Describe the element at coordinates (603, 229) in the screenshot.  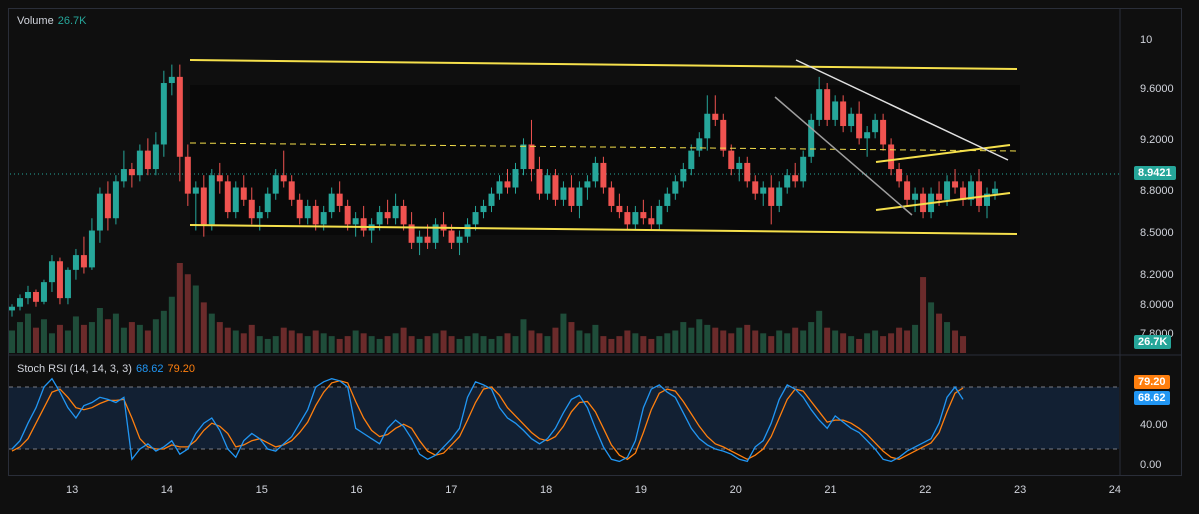
I see `channel-bottom-line` at that location.